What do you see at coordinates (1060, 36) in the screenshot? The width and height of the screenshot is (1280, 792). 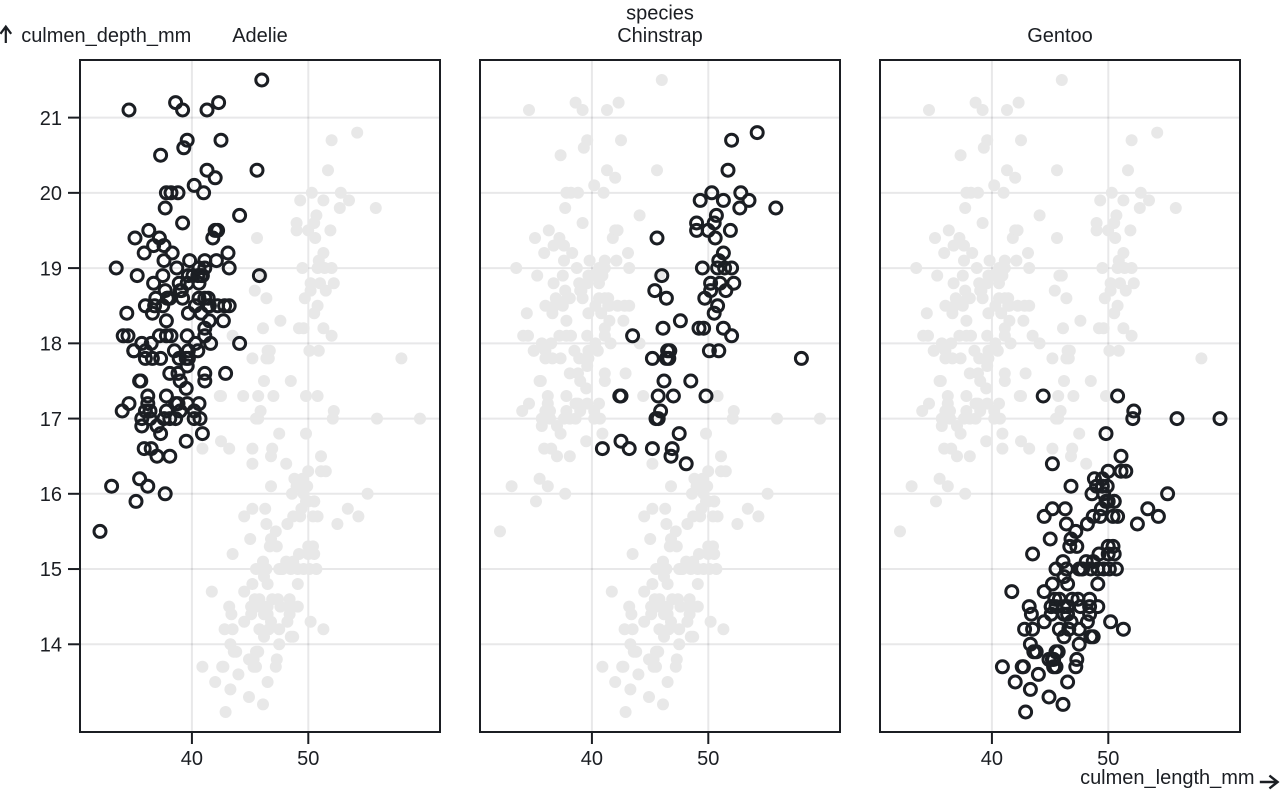 I see `svg-text: Gentoo` at bounding box center [1060, 36].